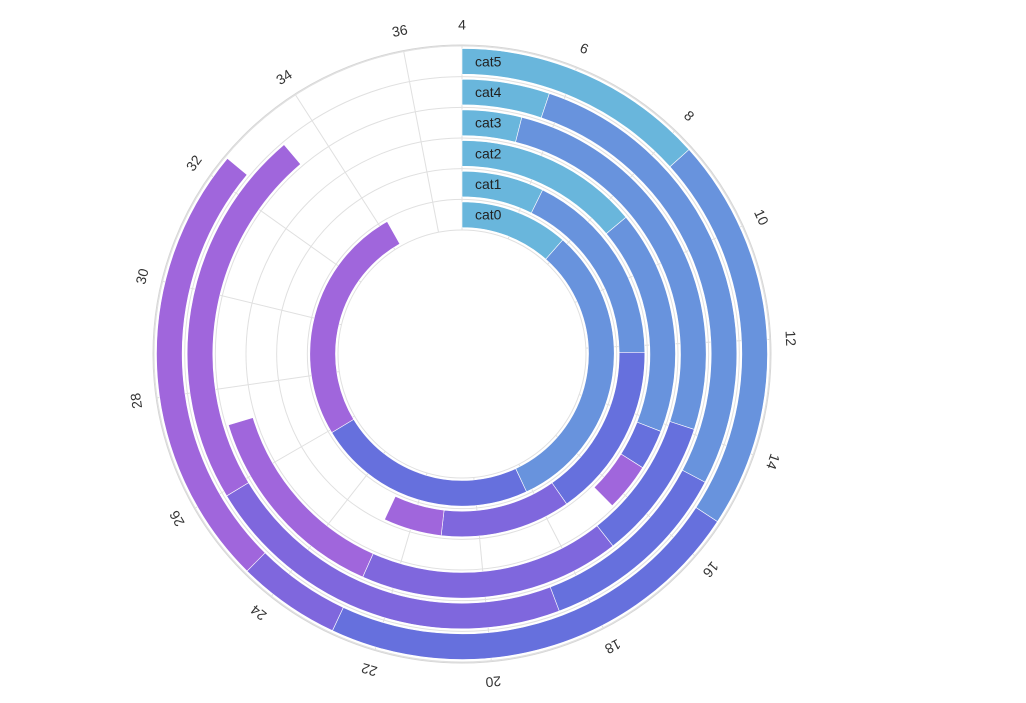 This screenshot has height=703, width=1026. I want to click on grid-circle, so click(462, 354).